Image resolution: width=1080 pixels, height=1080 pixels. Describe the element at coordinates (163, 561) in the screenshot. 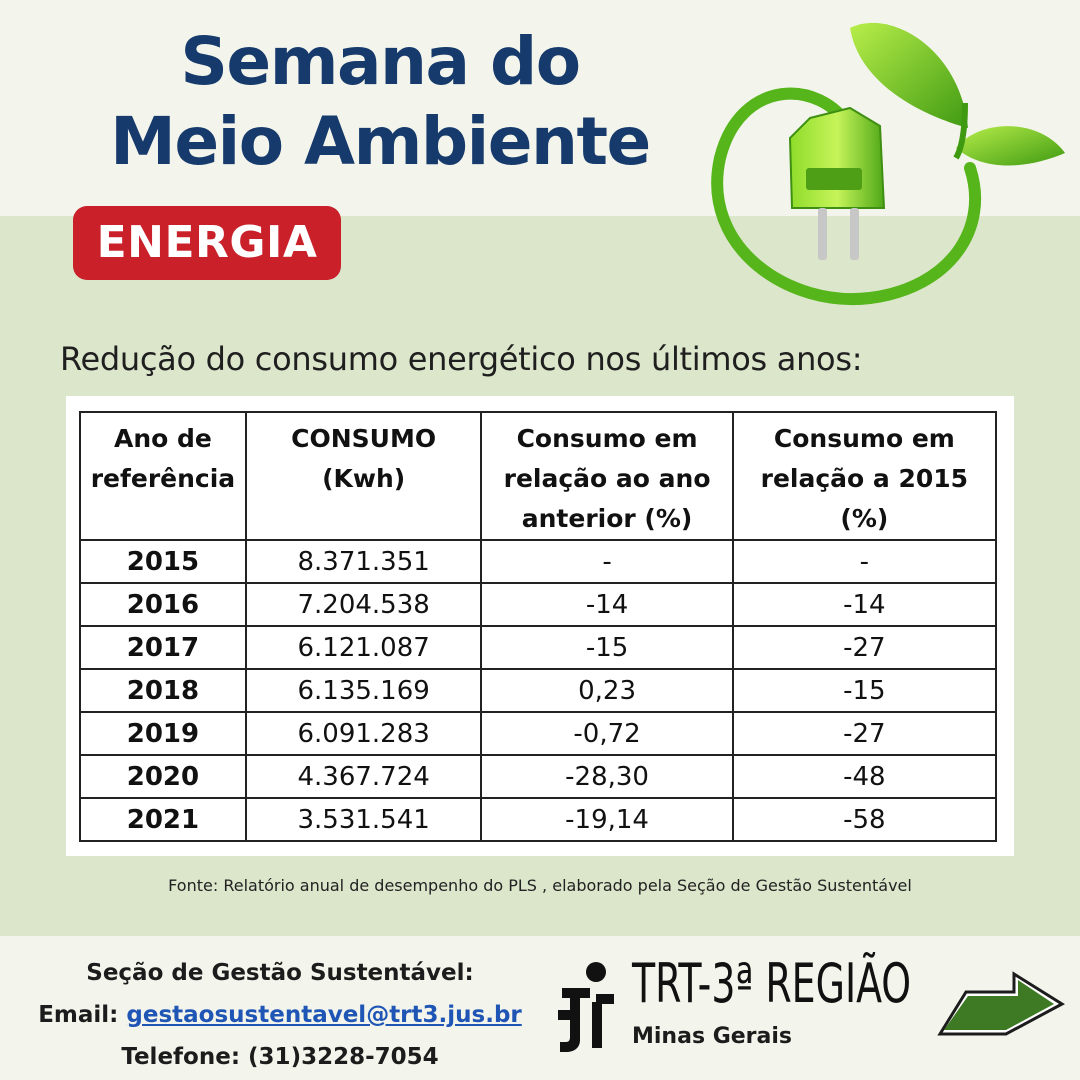

I see `cell-year: 2015` at that location.